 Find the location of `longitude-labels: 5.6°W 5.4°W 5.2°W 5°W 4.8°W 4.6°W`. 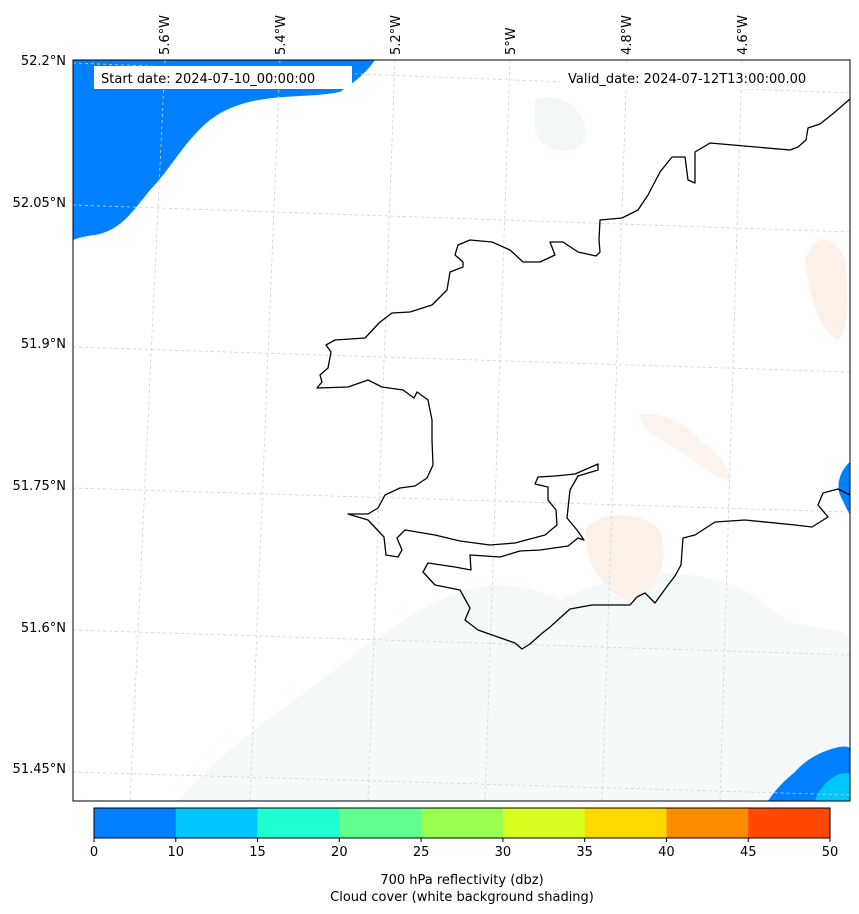

longitude-labels: 5.6°W 5.4°W 5.2°W 5°W 4.8°W 4.6°W is located at coordinates (454, 35).